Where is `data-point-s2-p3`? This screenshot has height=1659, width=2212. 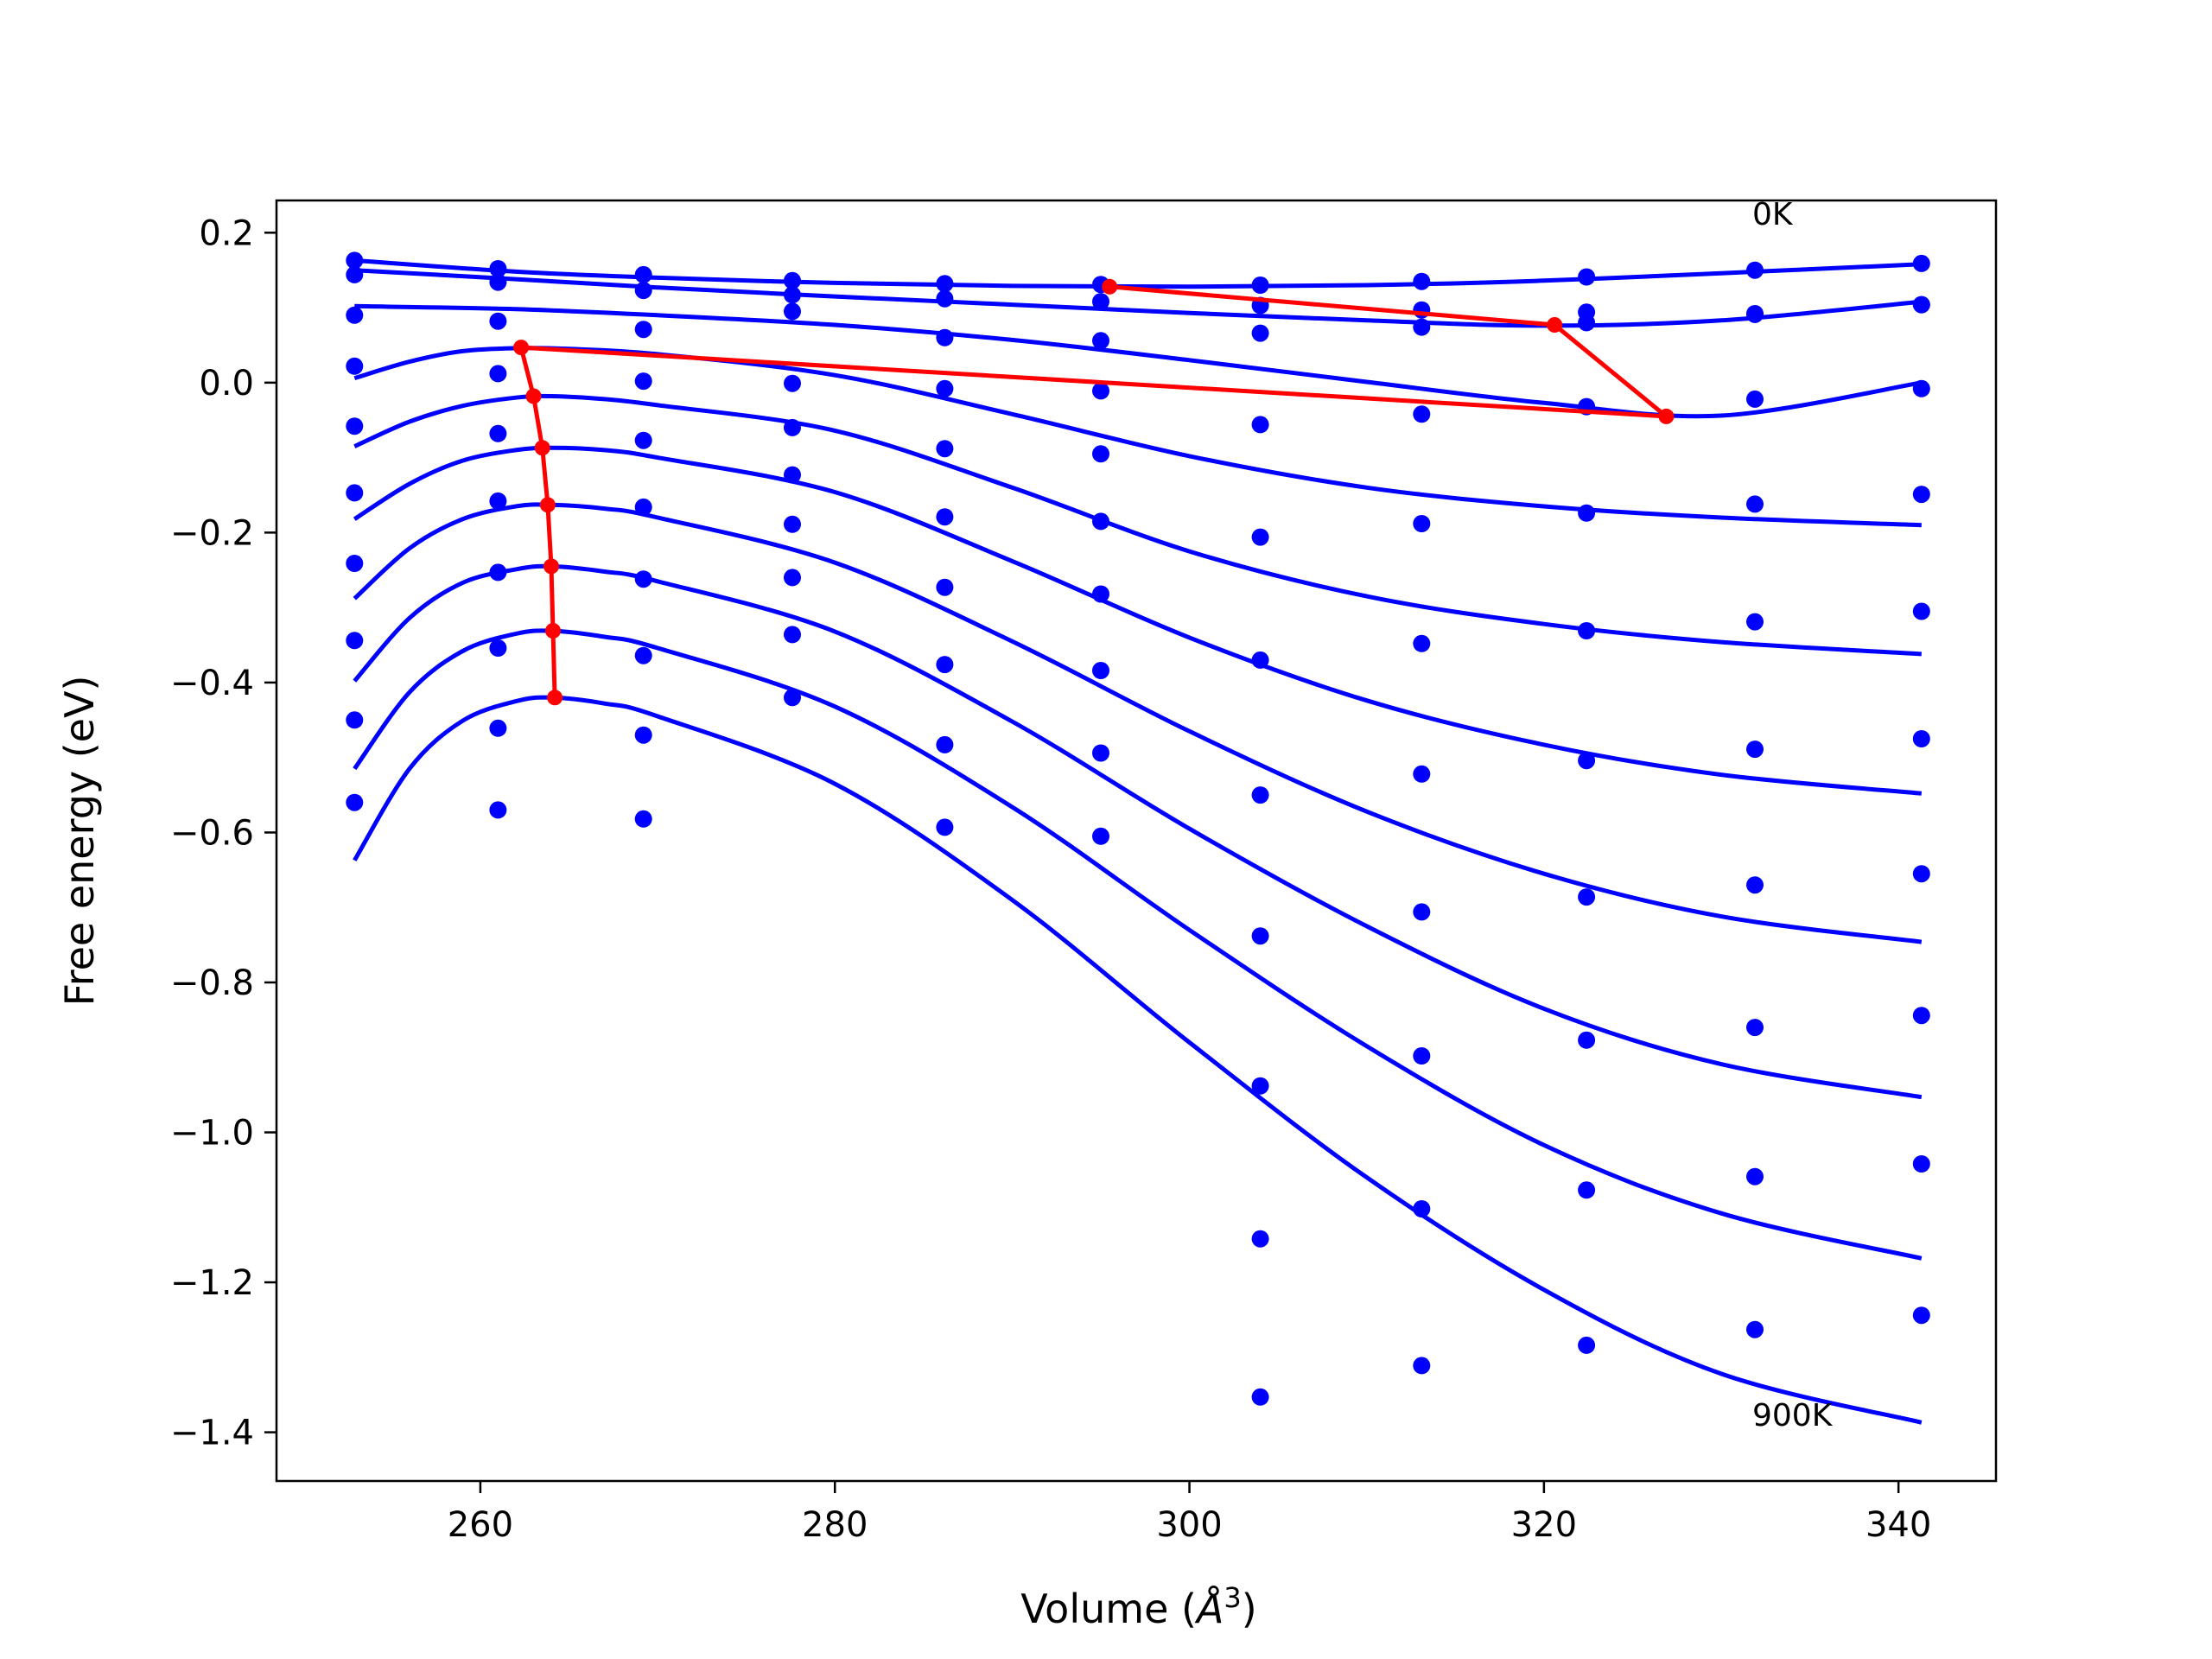 data-point-s2-p3 is located at coordinates (792, 311).